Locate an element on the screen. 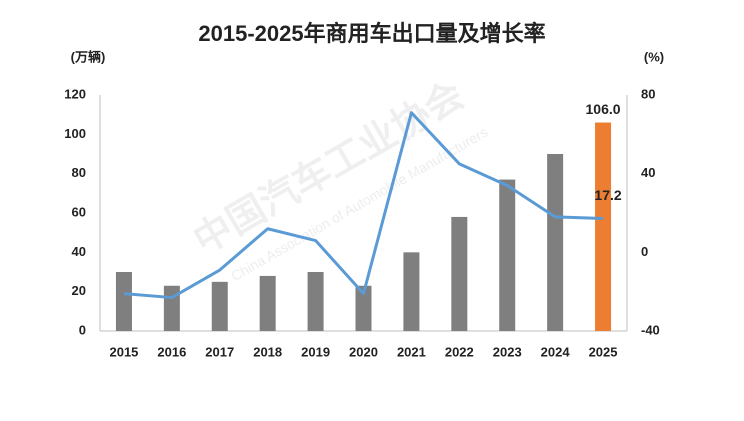 This screenshot has width=744, height=421. x-tick-label: 2025 is located at coordinates (603, 351).